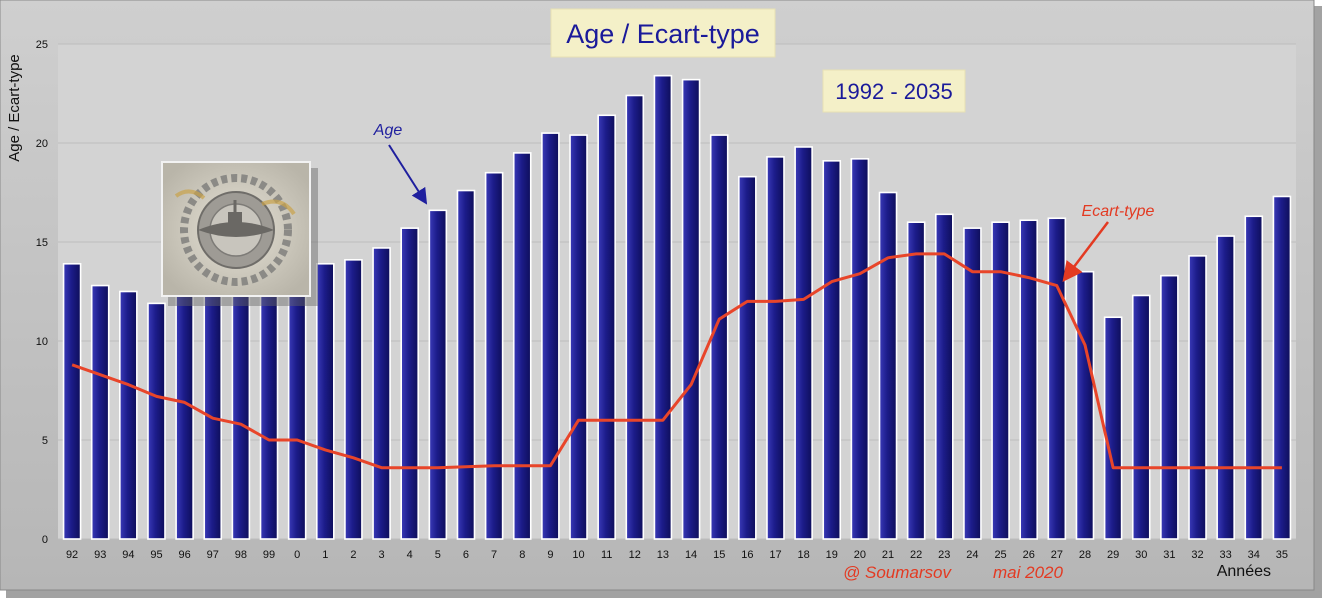  I want to click on x-tick-label: 4, so click(410, 555).